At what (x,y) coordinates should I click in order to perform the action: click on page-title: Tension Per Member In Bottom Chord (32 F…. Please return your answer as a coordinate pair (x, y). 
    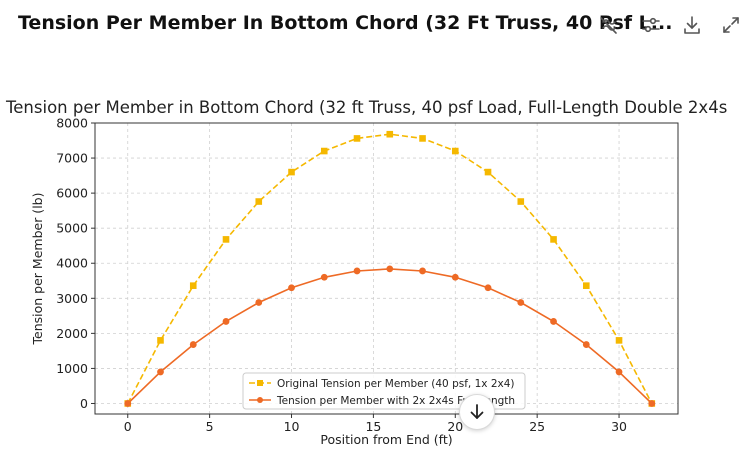
    Looking at the image, I should click on (345, 23).